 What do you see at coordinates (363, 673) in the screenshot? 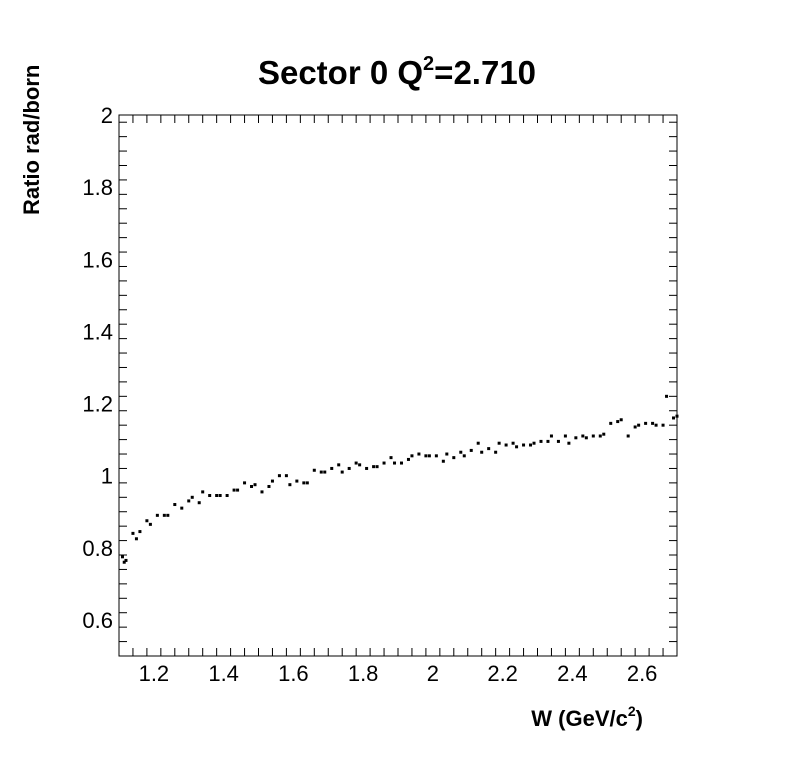
I see `x-tick-label: 1.8` at bounding box center [363, 673].